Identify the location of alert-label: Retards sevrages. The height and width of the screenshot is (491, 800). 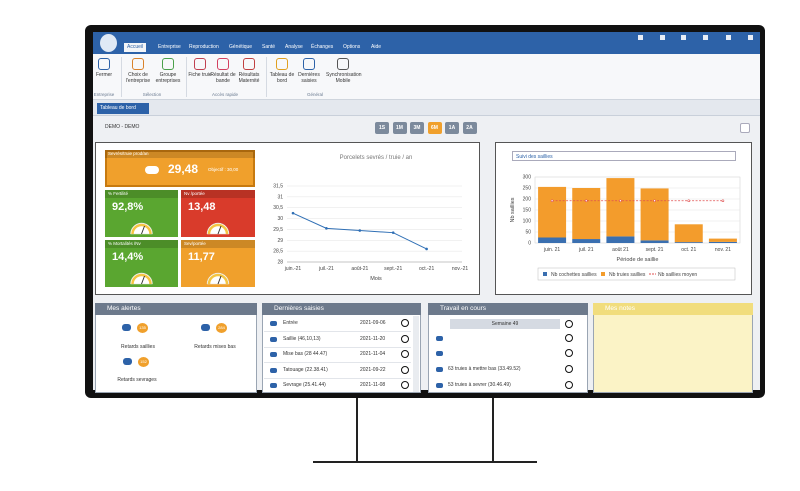
(137, 380).